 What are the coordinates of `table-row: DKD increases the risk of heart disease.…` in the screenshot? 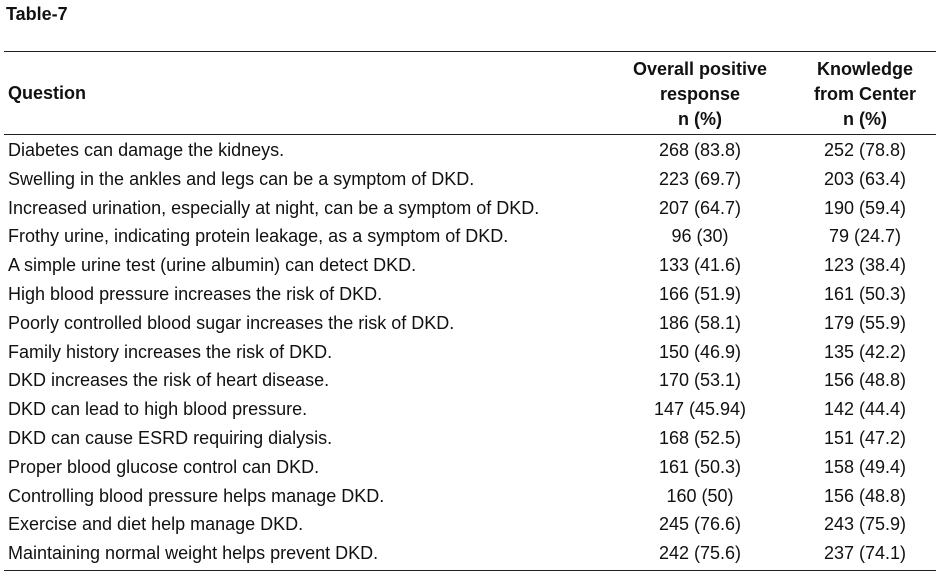 It's located at (469, 381).